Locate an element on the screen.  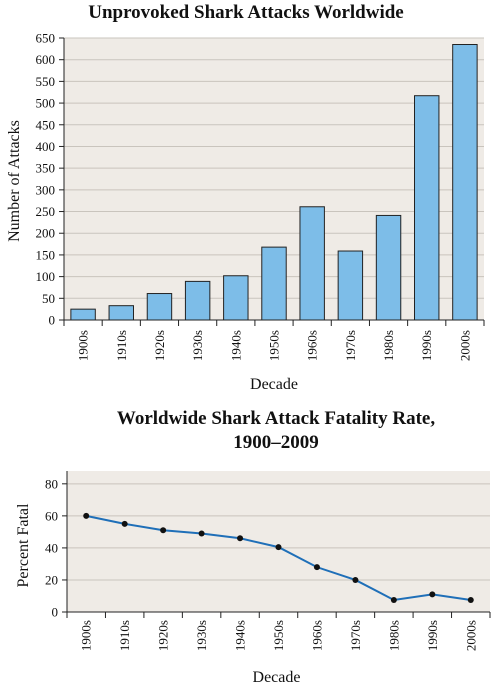
chart1-y-axis-title: Number of Attacks is located at coordinates (14, 181).